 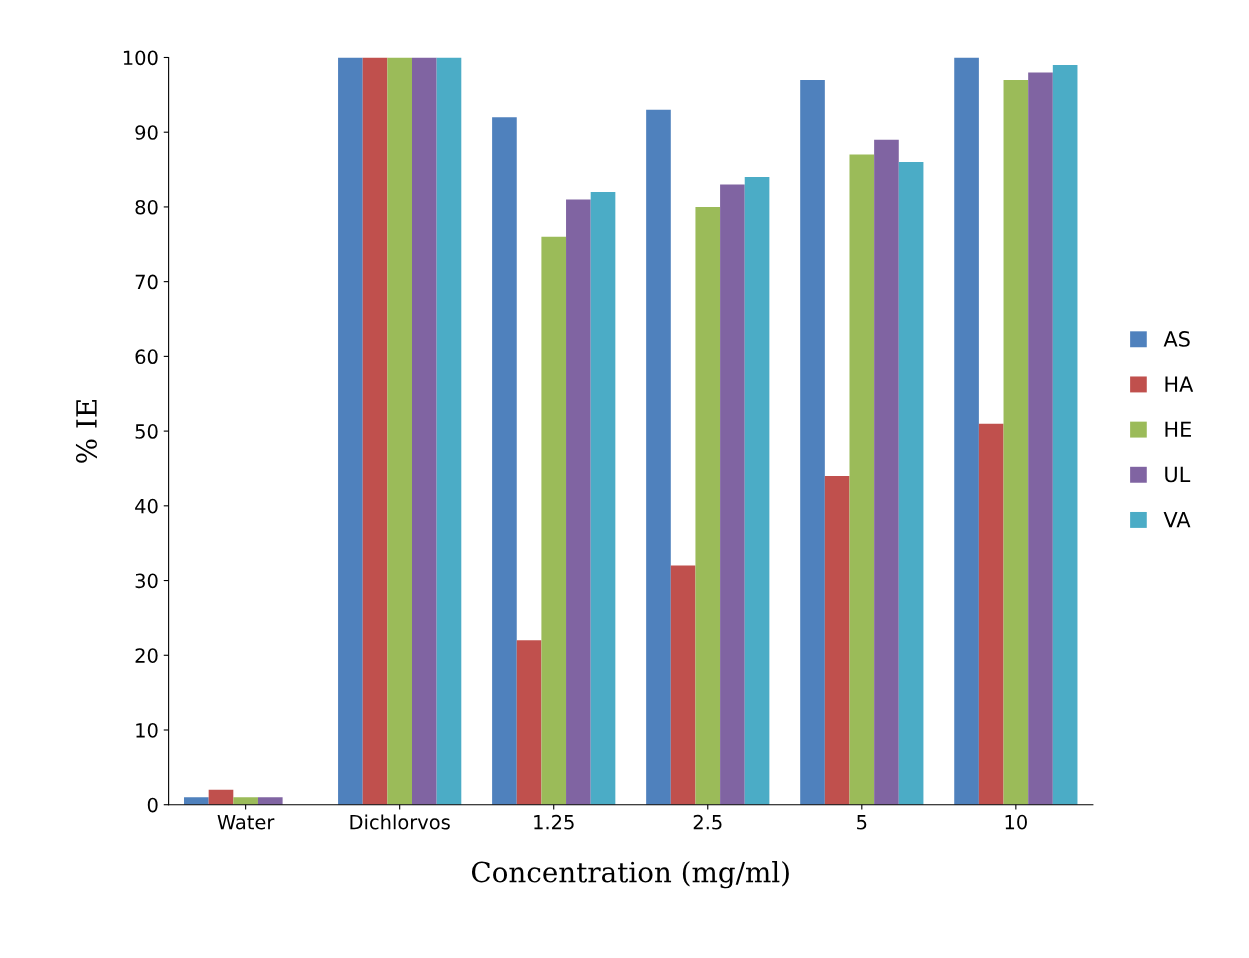 I want to click on x-tick-label: 1.25, so click(x=554, y=822).